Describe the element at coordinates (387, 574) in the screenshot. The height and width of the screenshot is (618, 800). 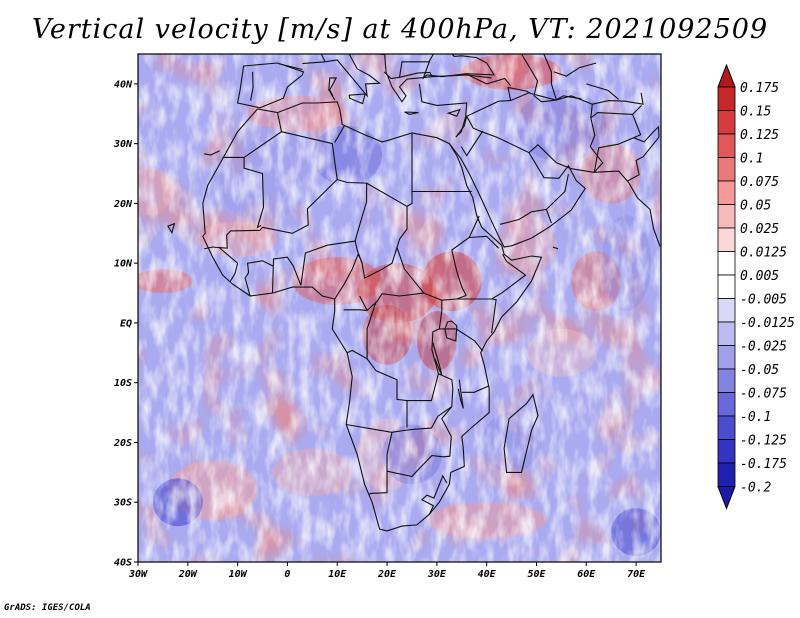
I see `lon-tick-label: 20E` at that location.